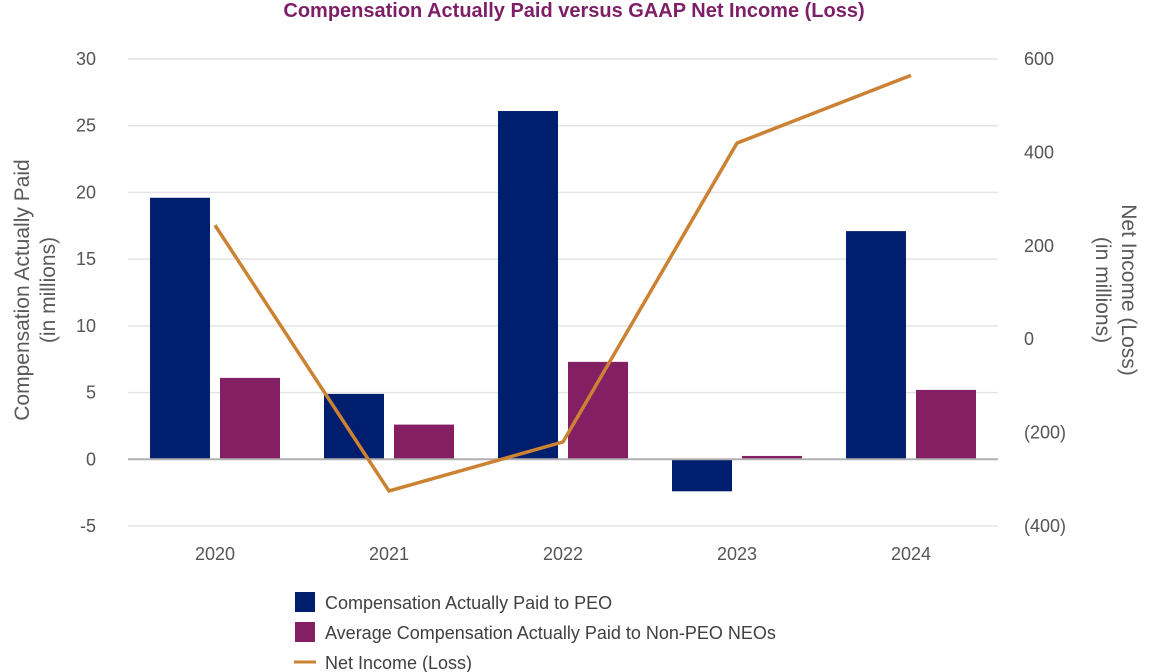 This screenshot has height=672, width=1152. Describe the element at coordinates (946, 424) in the screenshot. I see `bar-non-peo-2024` at that location.